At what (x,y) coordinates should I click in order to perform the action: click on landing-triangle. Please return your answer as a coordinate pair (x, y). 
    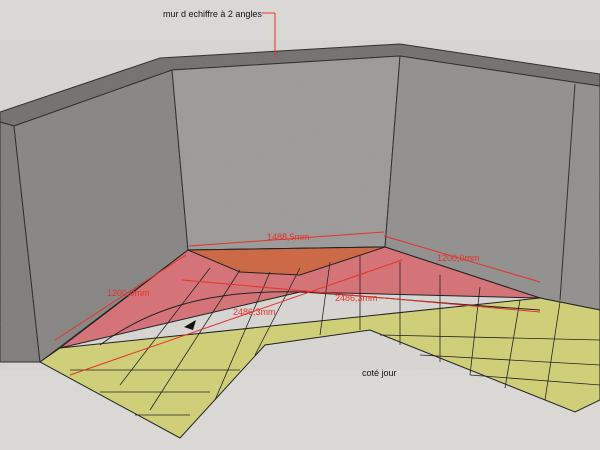
    Looking at the image, I should click on (286, 261).